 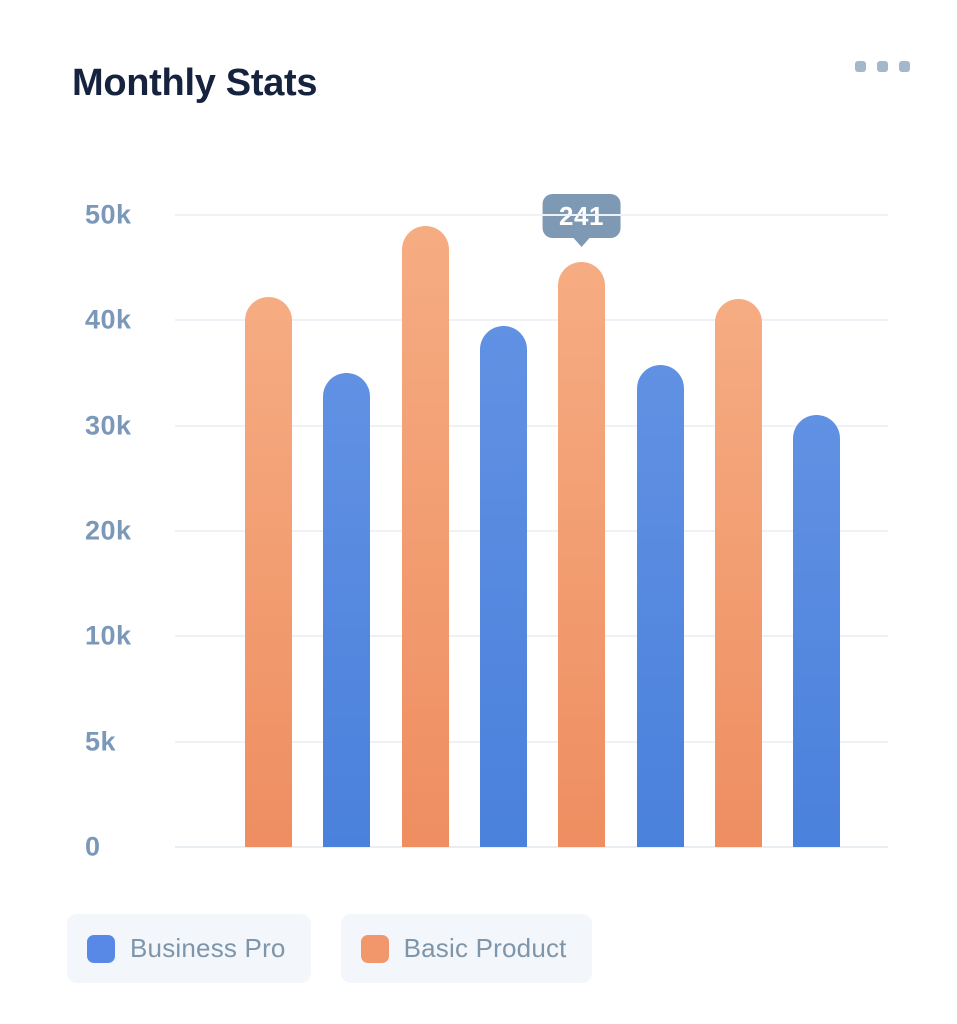 I want to click on legend-item-basic-product: Basic Product, so click(x=466, y=948).